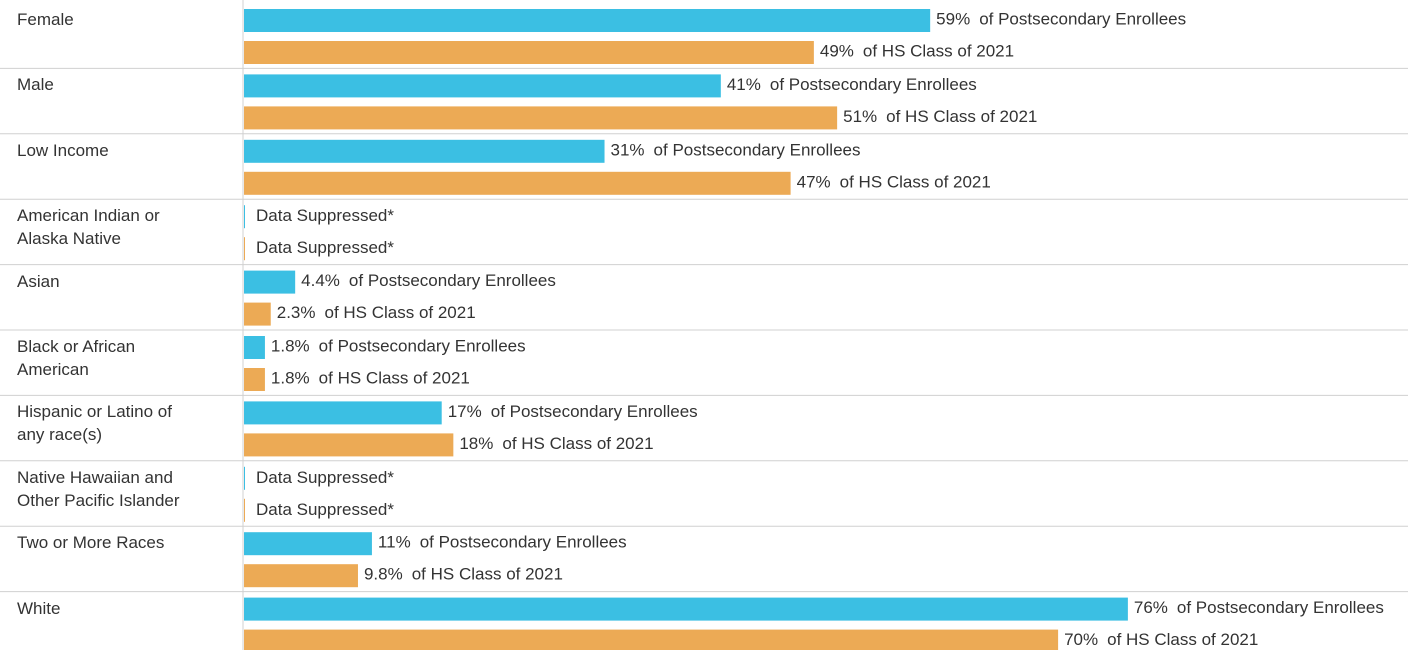  I want to click on value-label: 17% of Postsecondary Enrollees, so click(573, 411).